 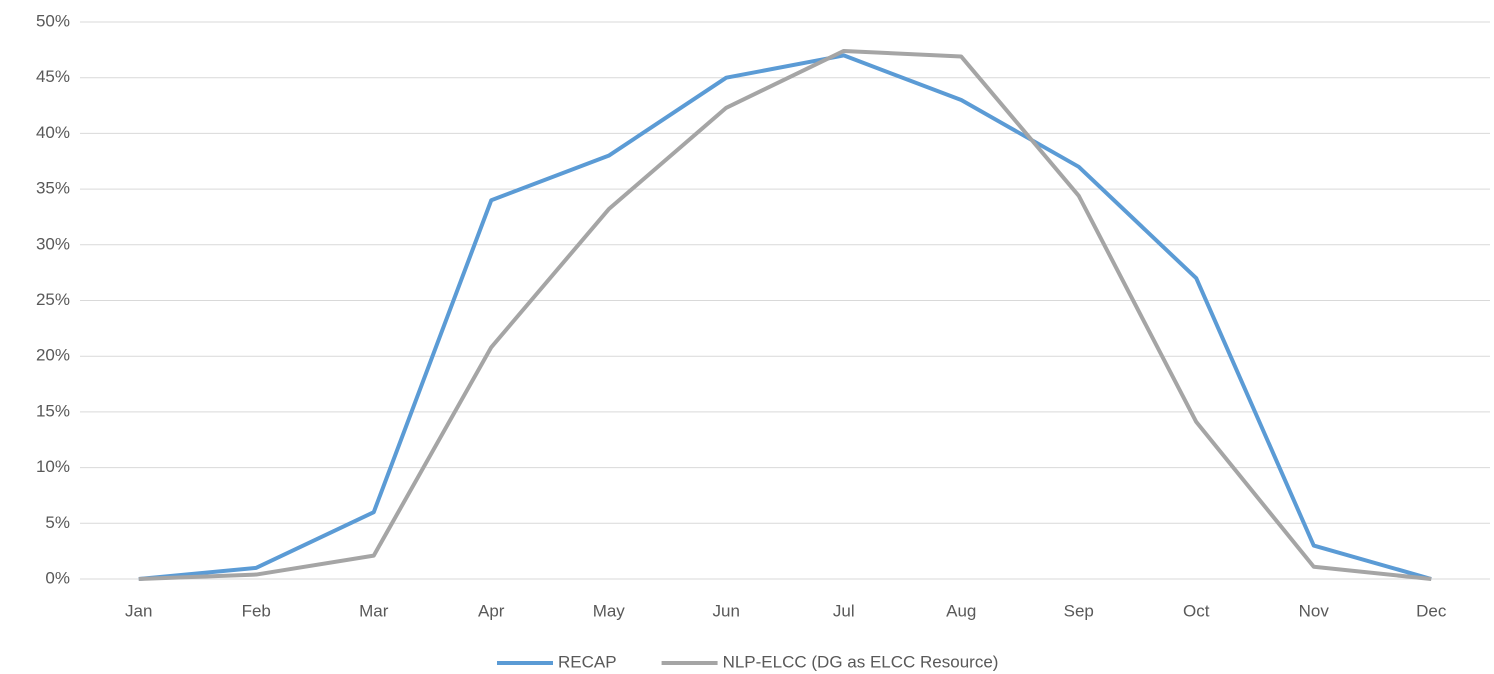 What do you see at coordinates (57, 577) in the screenshot?
I see `y-tick-label: 0%` at bounding box center [57, 577].